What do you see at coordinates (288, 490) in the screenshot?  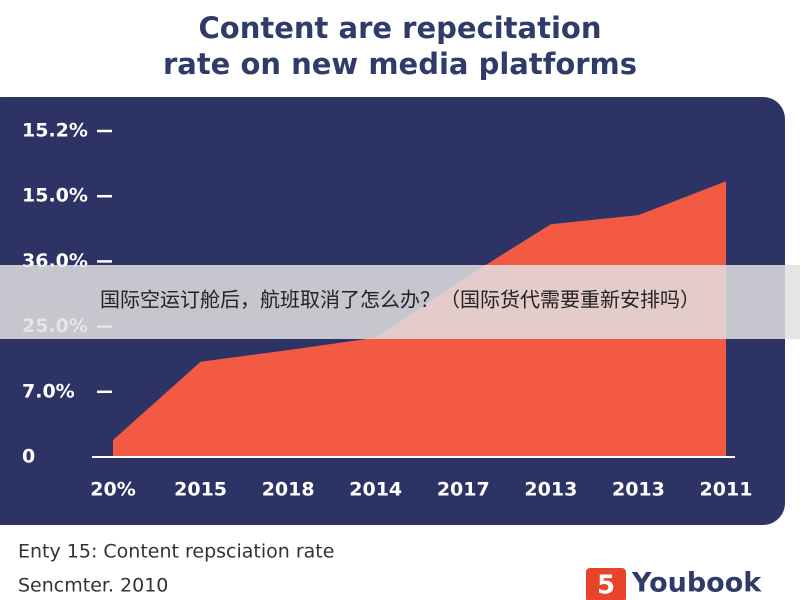 I see `x-tick-label: 2018` at bounding box center [288, 490].